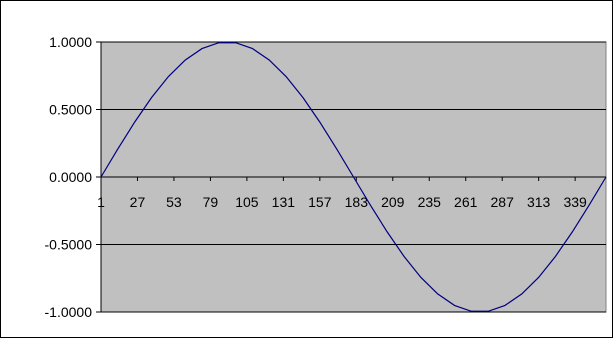 Image resolution: width=613 pixels, height=343 pixels. I want to click on x-tick-label: 1, so click(101, 202).